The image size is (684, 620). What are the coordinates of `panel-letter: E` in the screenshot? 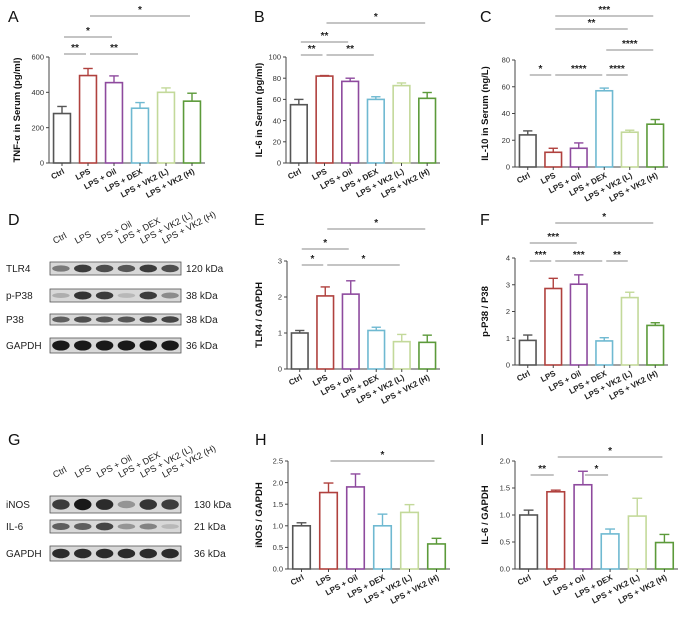 It's located at (259, 220).